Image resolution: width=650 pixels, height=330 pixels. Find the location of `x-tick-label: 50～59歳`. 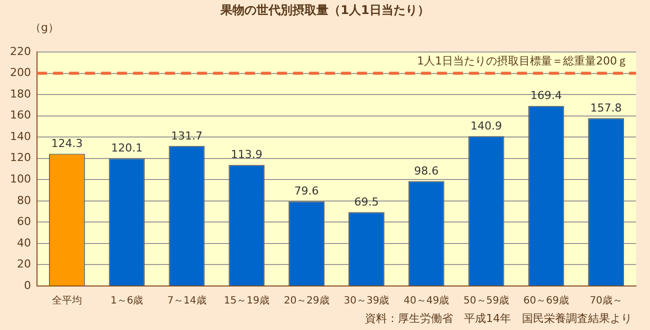

x-tick-label: 50～59歳 is located at coordinates (486, 300).